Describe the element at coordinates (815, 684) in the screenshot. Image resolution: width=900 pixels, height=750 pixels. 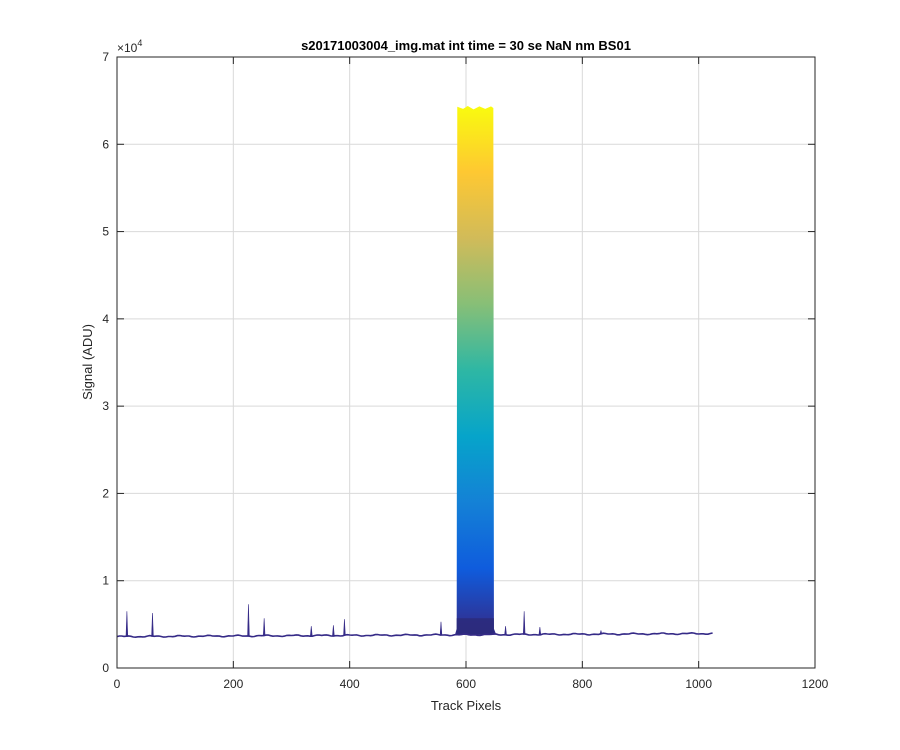
I see `x-tick-label: 1200` at that location.